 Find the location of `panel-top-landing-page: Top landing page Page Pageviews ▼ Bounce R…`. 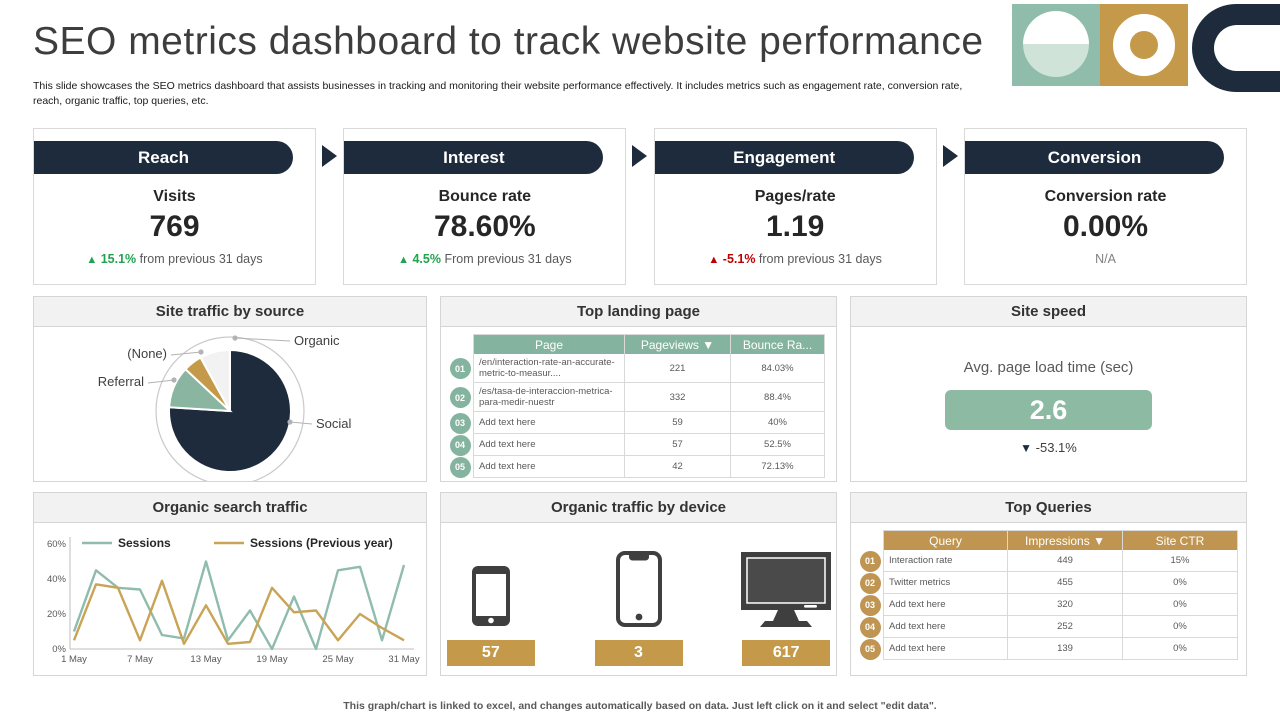

panel-top-landing-page: Top landing page Page Pageviews ▼ Bounce R… is located at coordinates (638, 389).